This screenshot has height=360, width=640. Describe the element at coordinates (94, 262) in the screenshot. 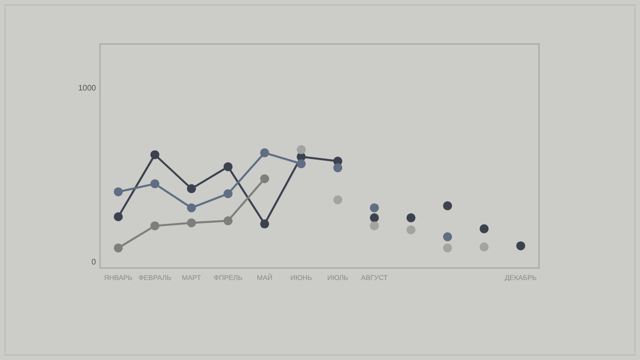

I see `y-tick-label: 0` at that location.